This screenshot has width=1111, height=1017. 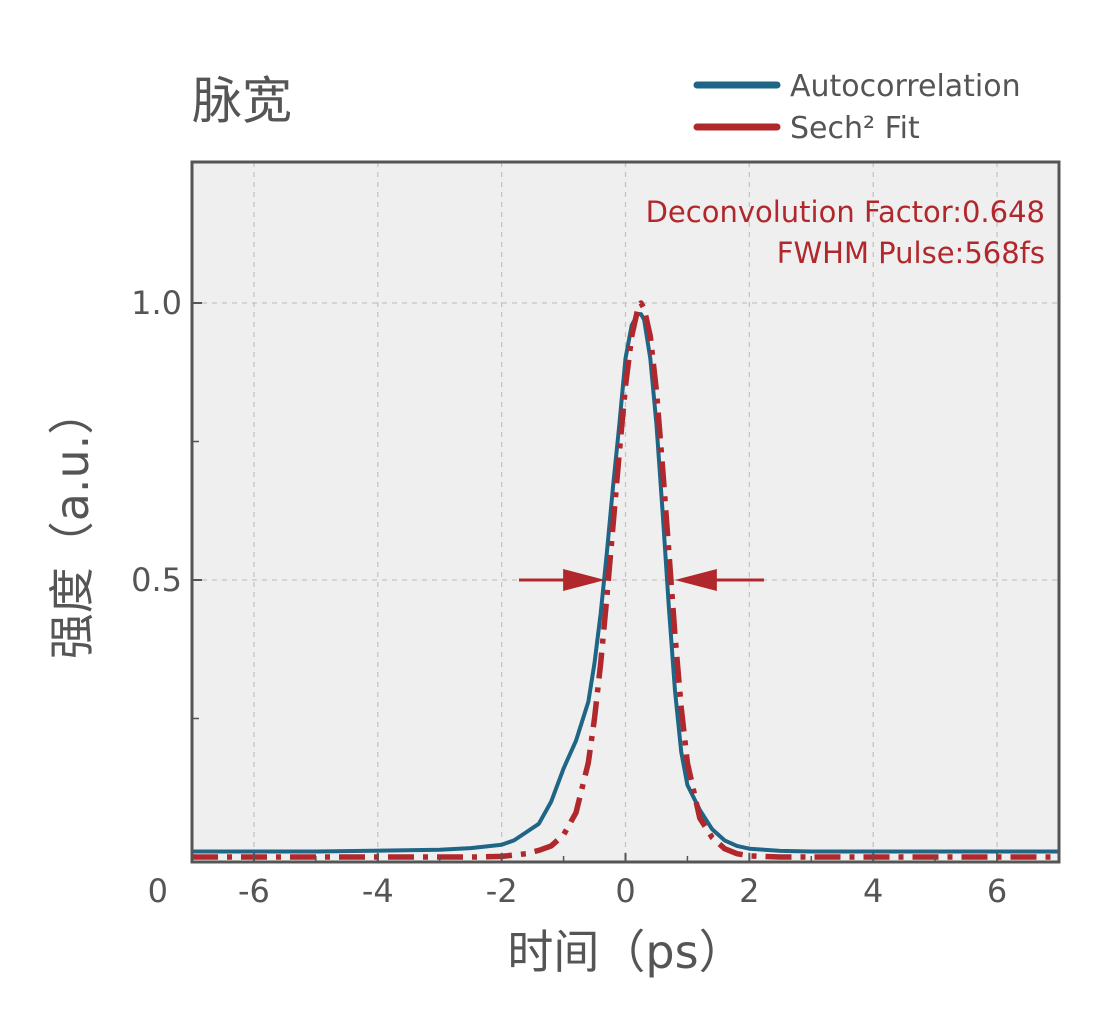 I want to click on y-tick-label: 0, so click(x=158, y=891).